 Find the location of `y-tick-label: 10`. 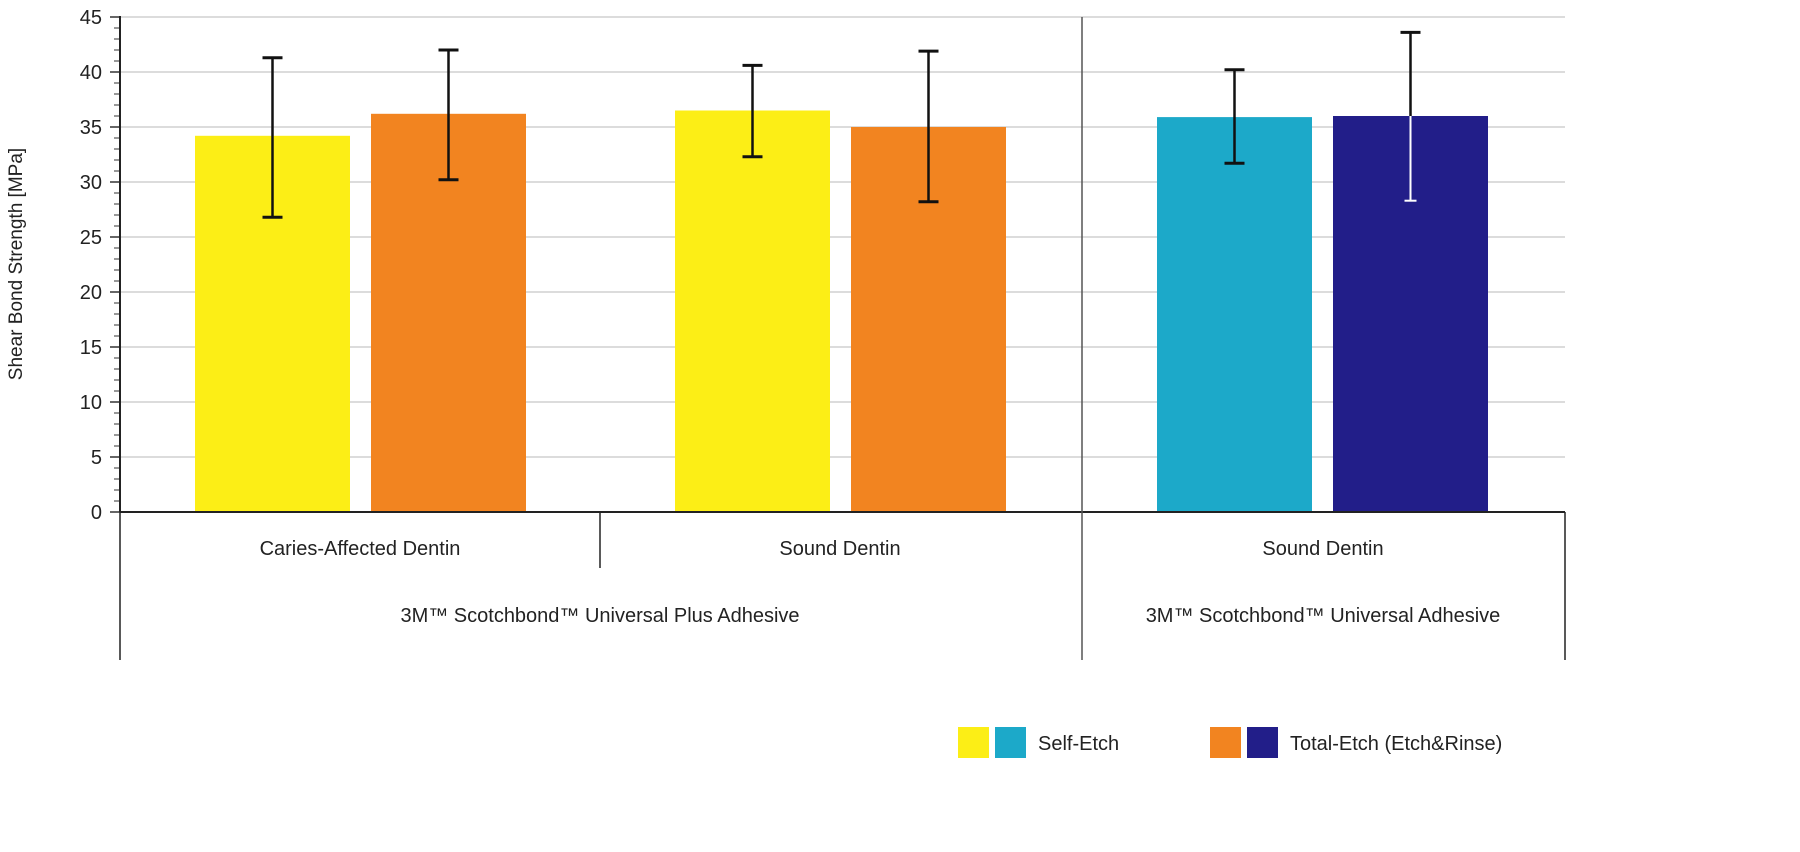

y-tick-label: 10 is located at coordinates (91, 403).